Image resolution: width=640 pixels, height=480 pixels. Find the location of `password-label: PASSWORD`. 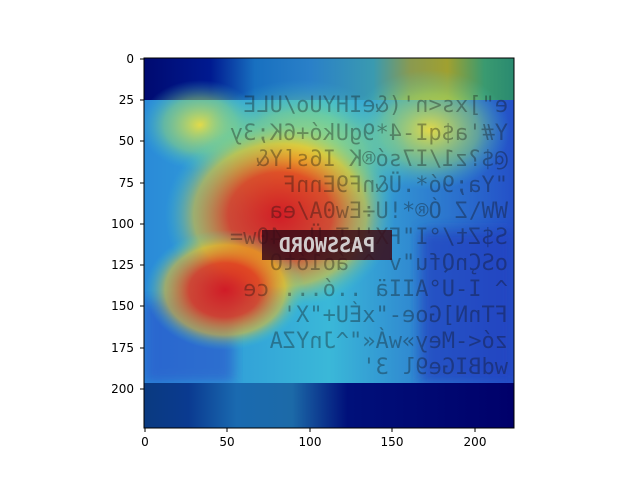

password-label: PASSWORD is located at coordinates (327, 245).